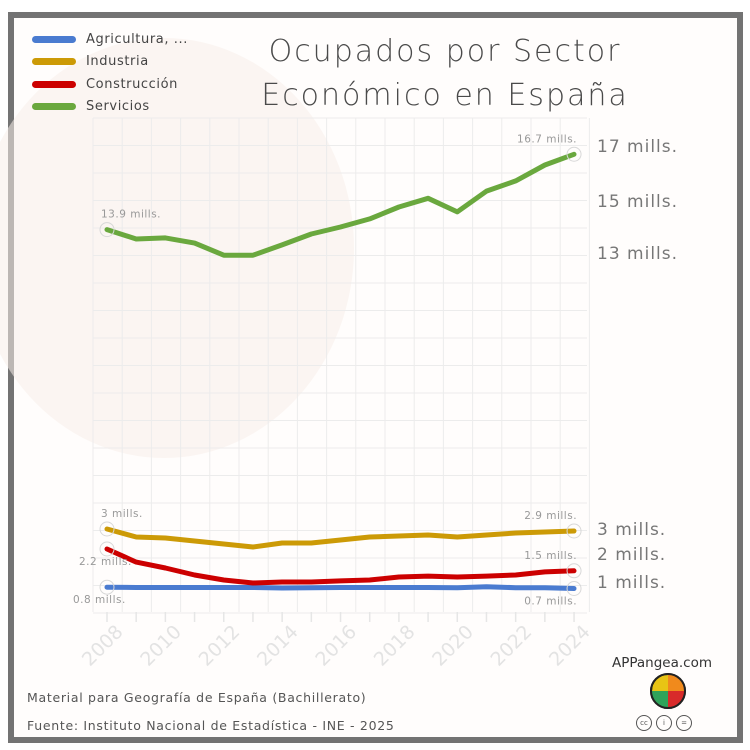  I want to click on site-link: APPangea.com, so click(662, 663).